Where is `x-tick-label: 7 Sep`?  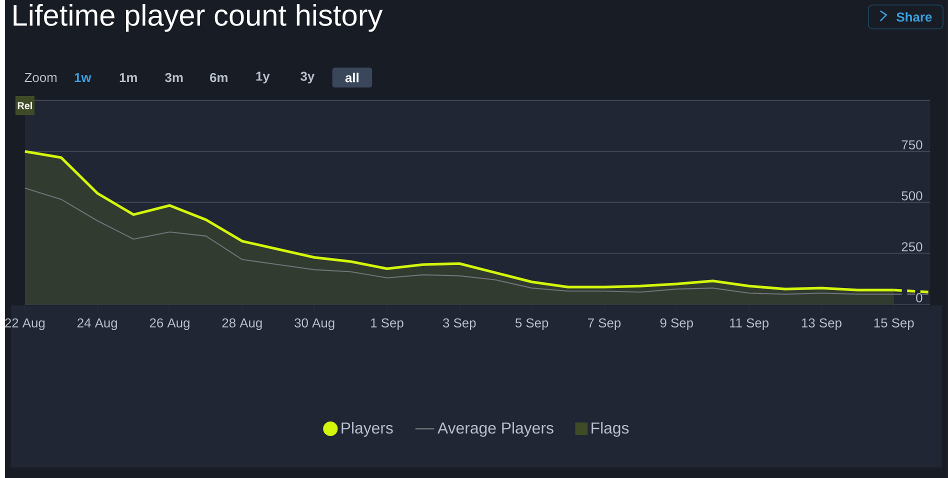 x-tick-label: 7 Sep is located at coordinates (604, 324).